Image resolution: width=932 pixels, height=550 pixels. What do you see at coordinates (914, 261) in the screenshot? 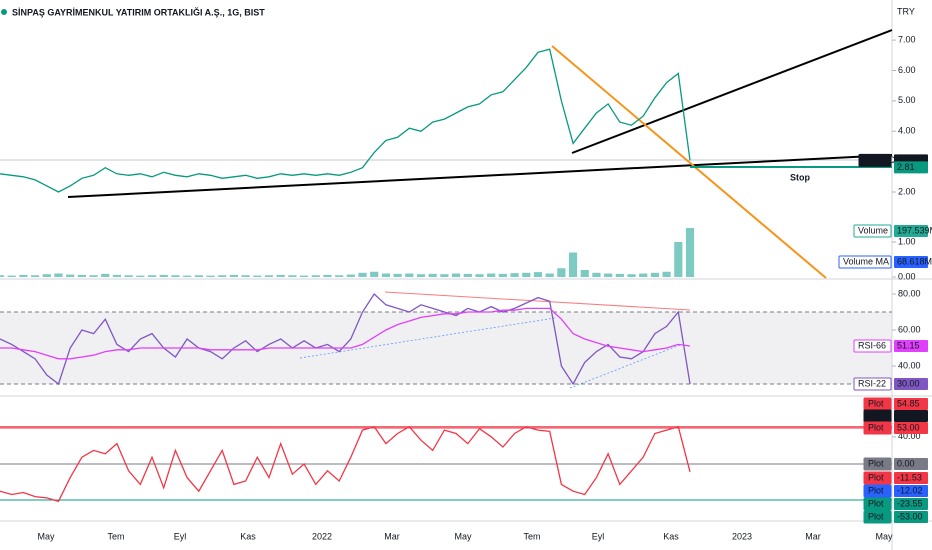
I see `badge-value: 68.618M` at bounding box center [914, 261].